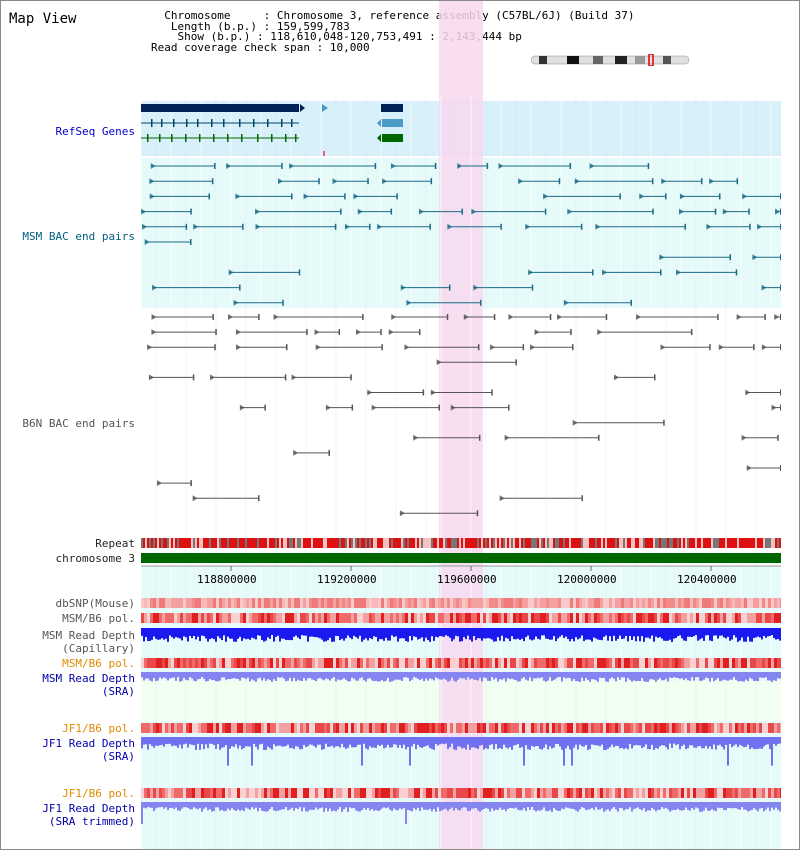  What do you see at coordinates (461, 558) in the screenshot?
I see `chromosome-bar` at bounding box center [461, 558].